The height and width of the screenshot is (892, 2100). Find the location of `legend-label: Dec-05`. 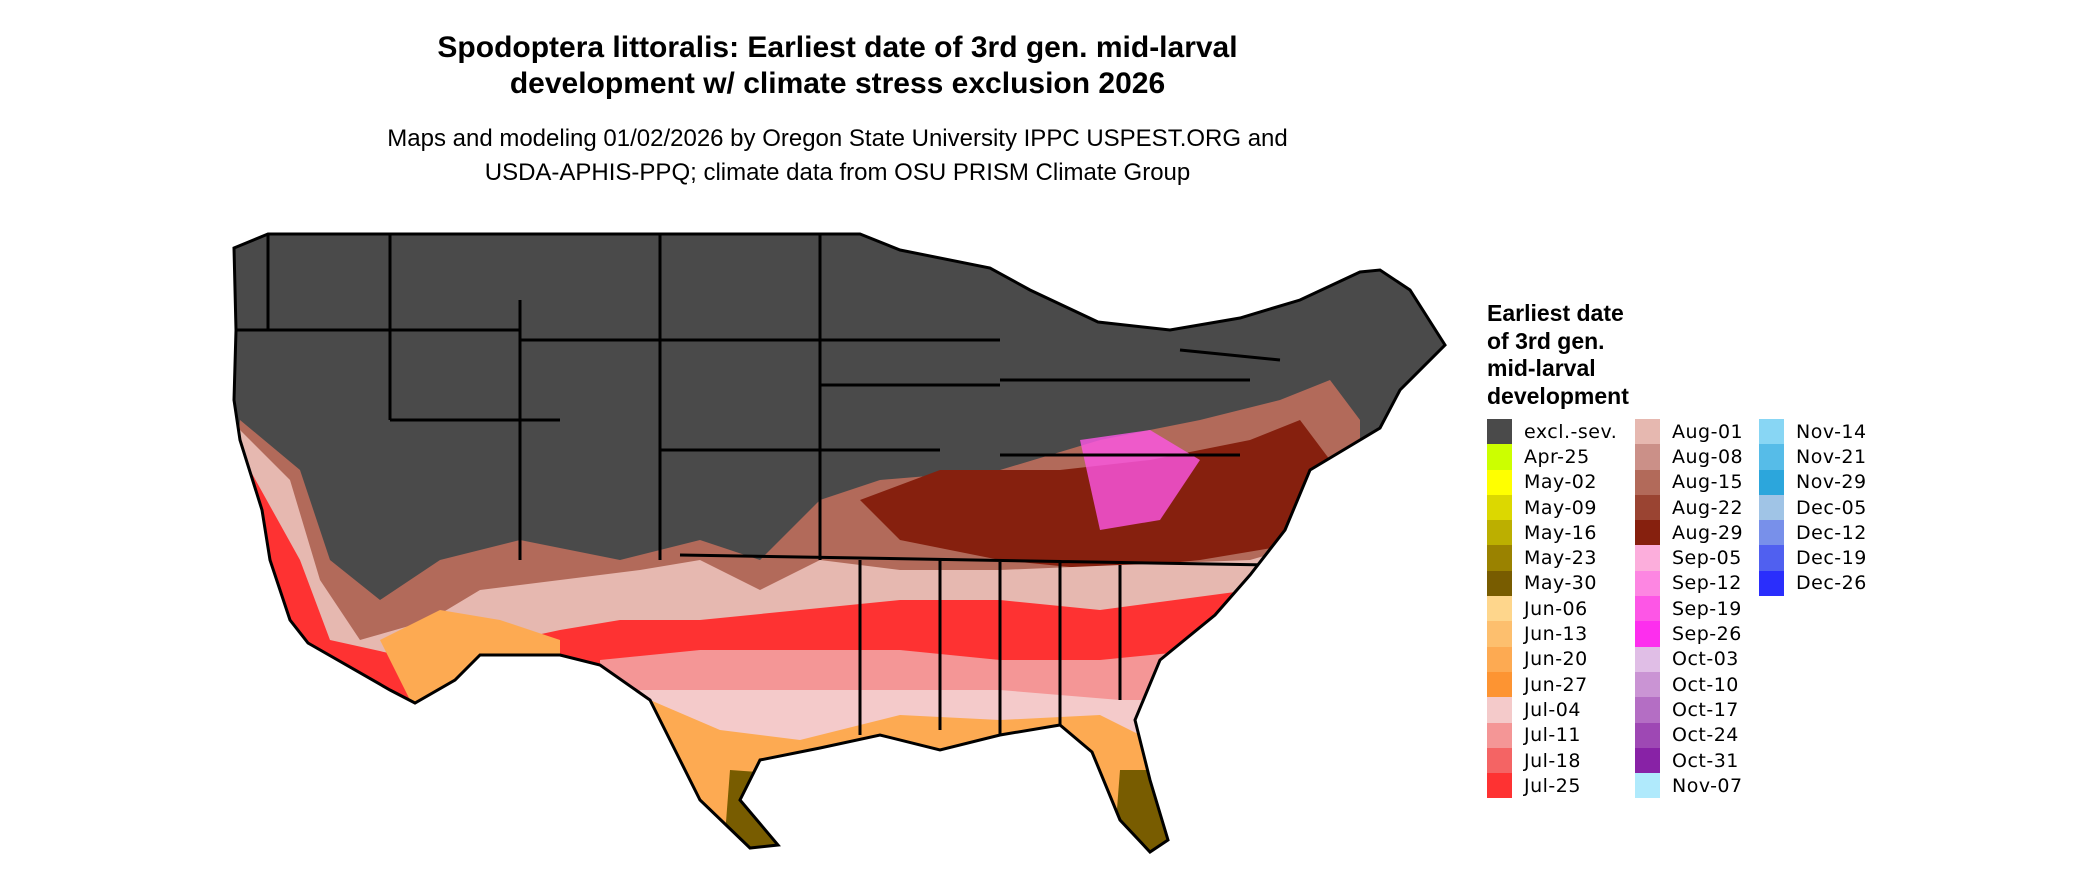

legend-label: Dec-05 is located at coordinates (1831, 507).